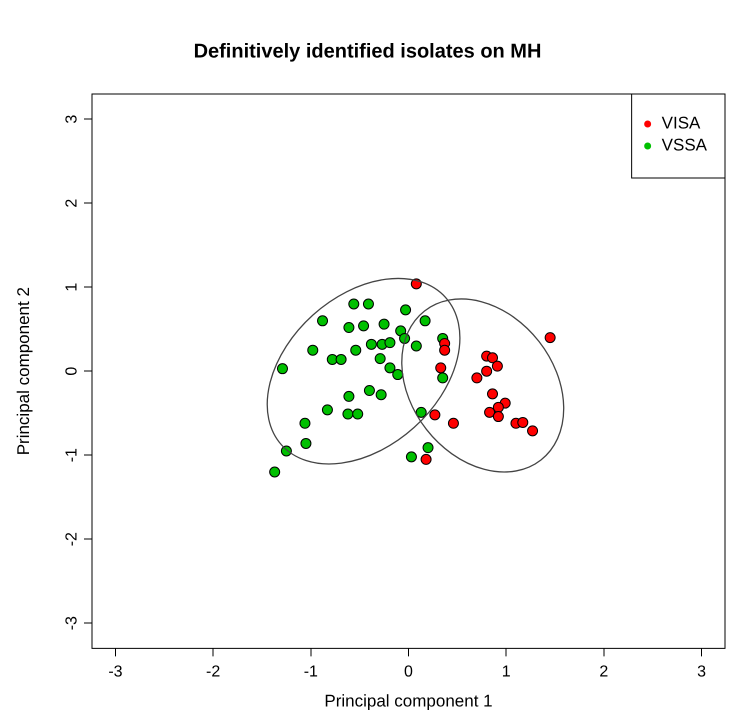 The height and width of the screenshot is (722, 749). What do you see at coordinates (23, 371) in the screenshot?
I see `y-axis-title: Principal component 2` at bounding box center [23, 371].